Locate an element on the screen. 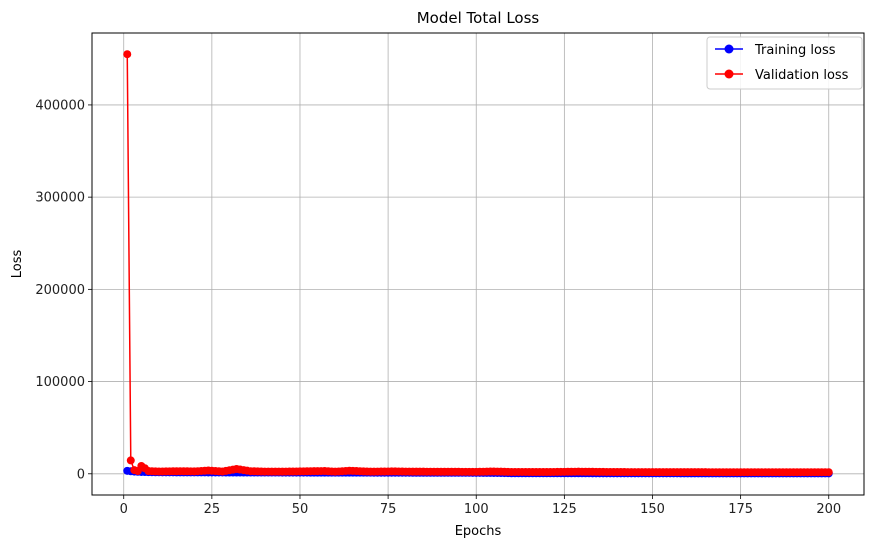  x-tick-label: 0 is located at coordinates (124, 509).